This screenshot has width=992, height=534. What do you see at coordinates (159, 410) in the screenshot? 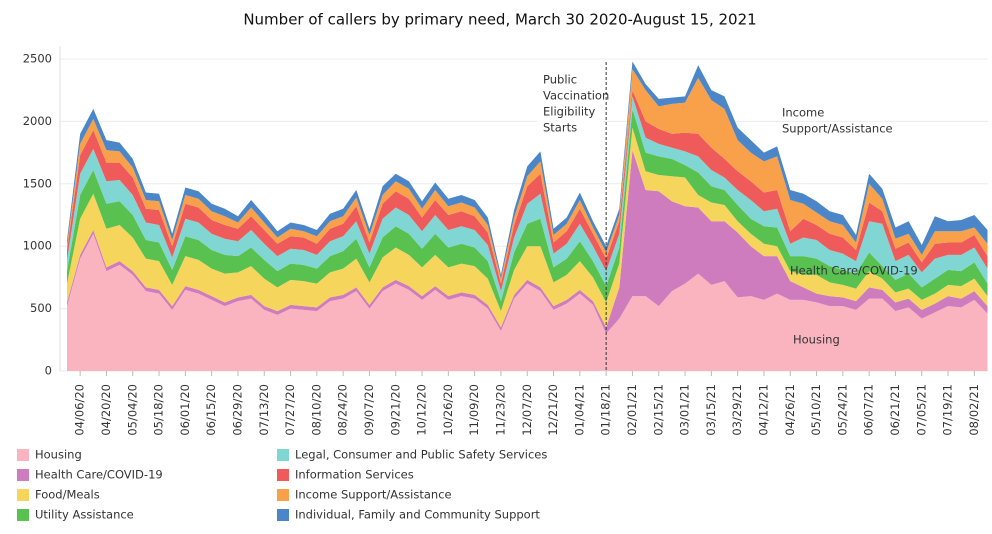
I see `x-tick-label: 05/18/20` at bounding box center [159, 410].